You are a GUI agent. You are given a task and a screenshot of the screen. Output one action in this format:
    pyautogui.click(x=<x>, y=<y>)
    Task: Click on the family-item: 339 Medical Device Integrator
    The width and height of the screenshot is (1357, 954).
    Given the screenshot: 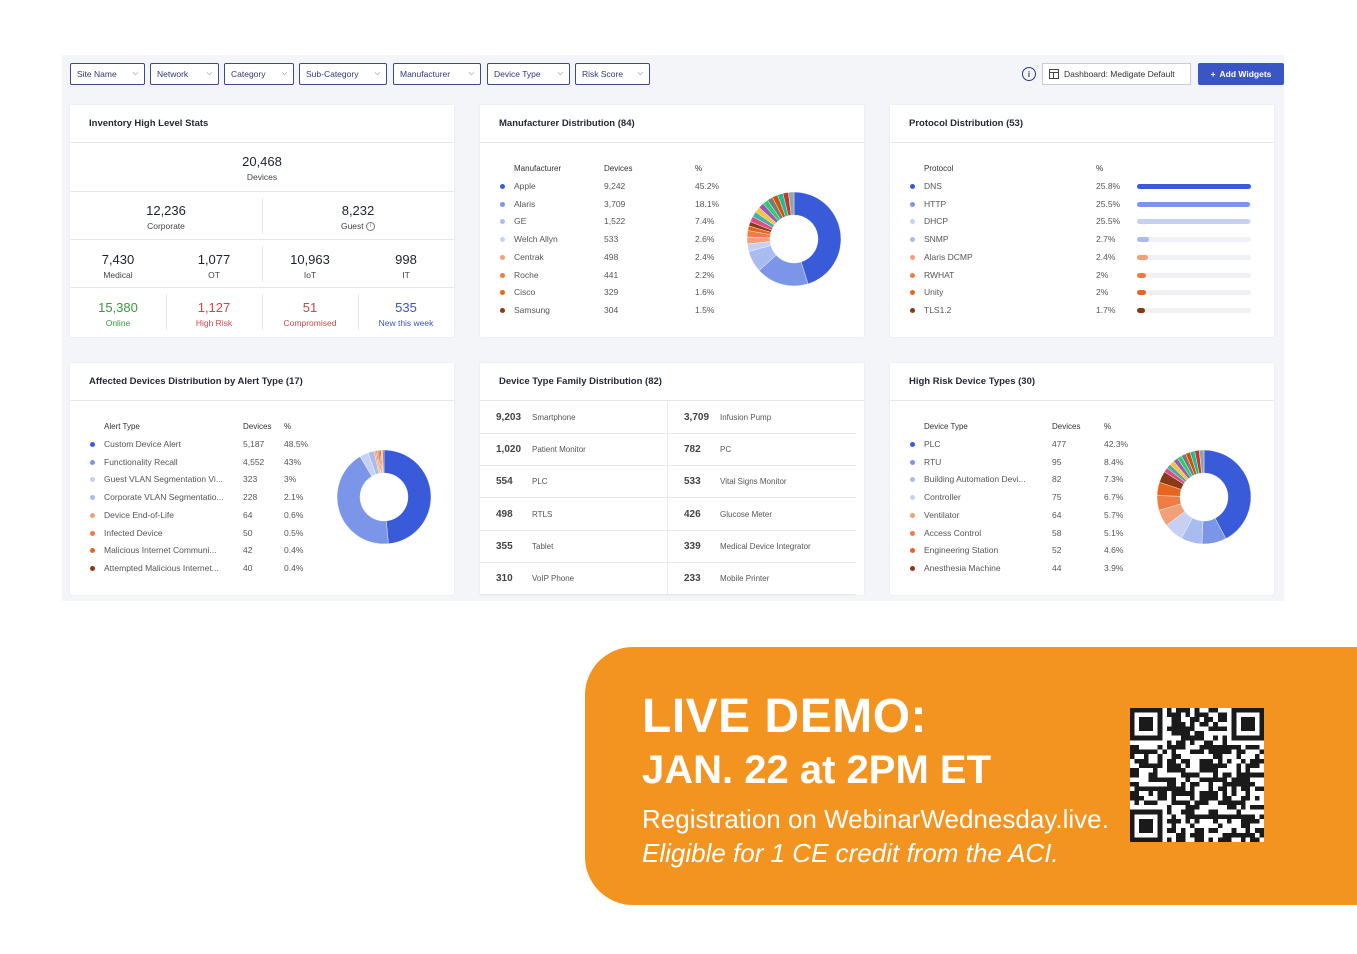 What is the action you would take?
    pyautogui.click(x=762, y=547)
    